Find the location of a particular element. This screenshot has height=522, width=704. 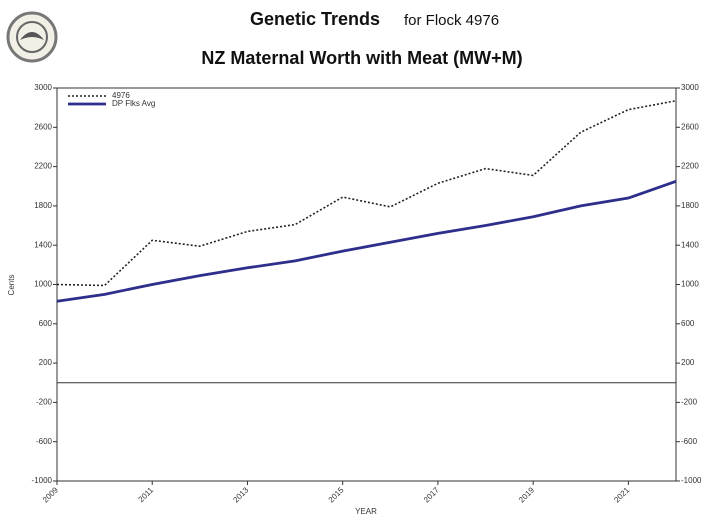

y2-tick-label: -1000 is located at coordinates (691, 480).